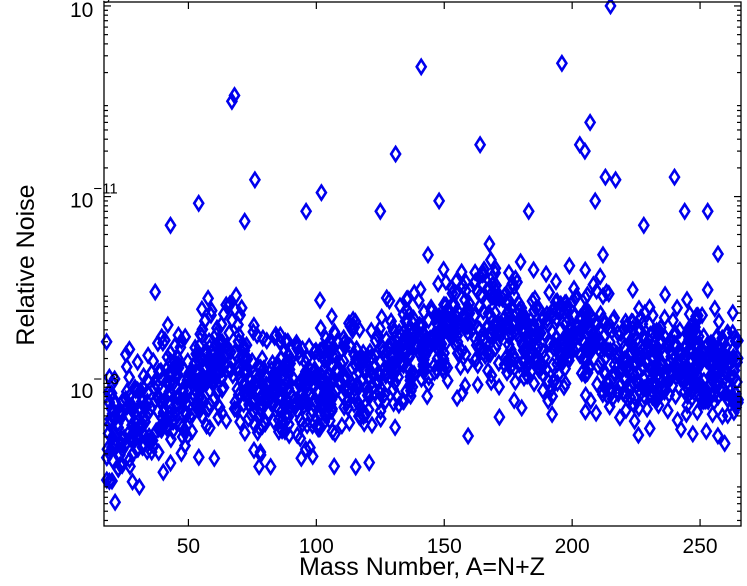 Image resolution: width=747 pixels, height=586 pixels. Describe the element at coordinates (188, 546) in the screenshot. I see `x-tick-label: 50` at that location.